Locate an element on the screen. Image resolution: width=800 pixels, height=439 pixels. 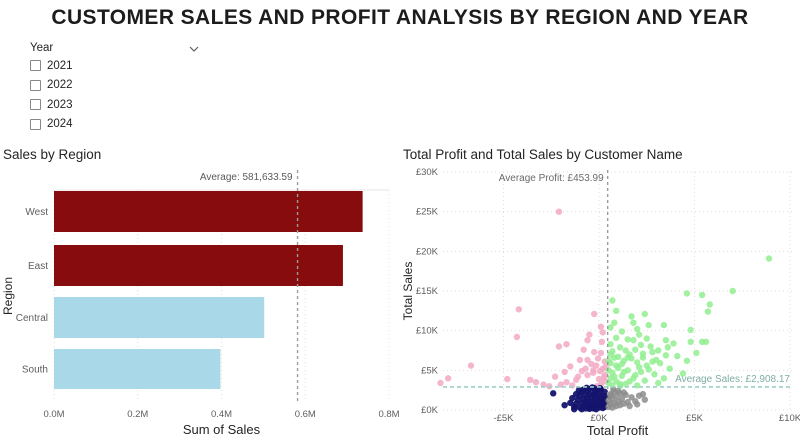
bar-east is located at coordinates (198, 265).